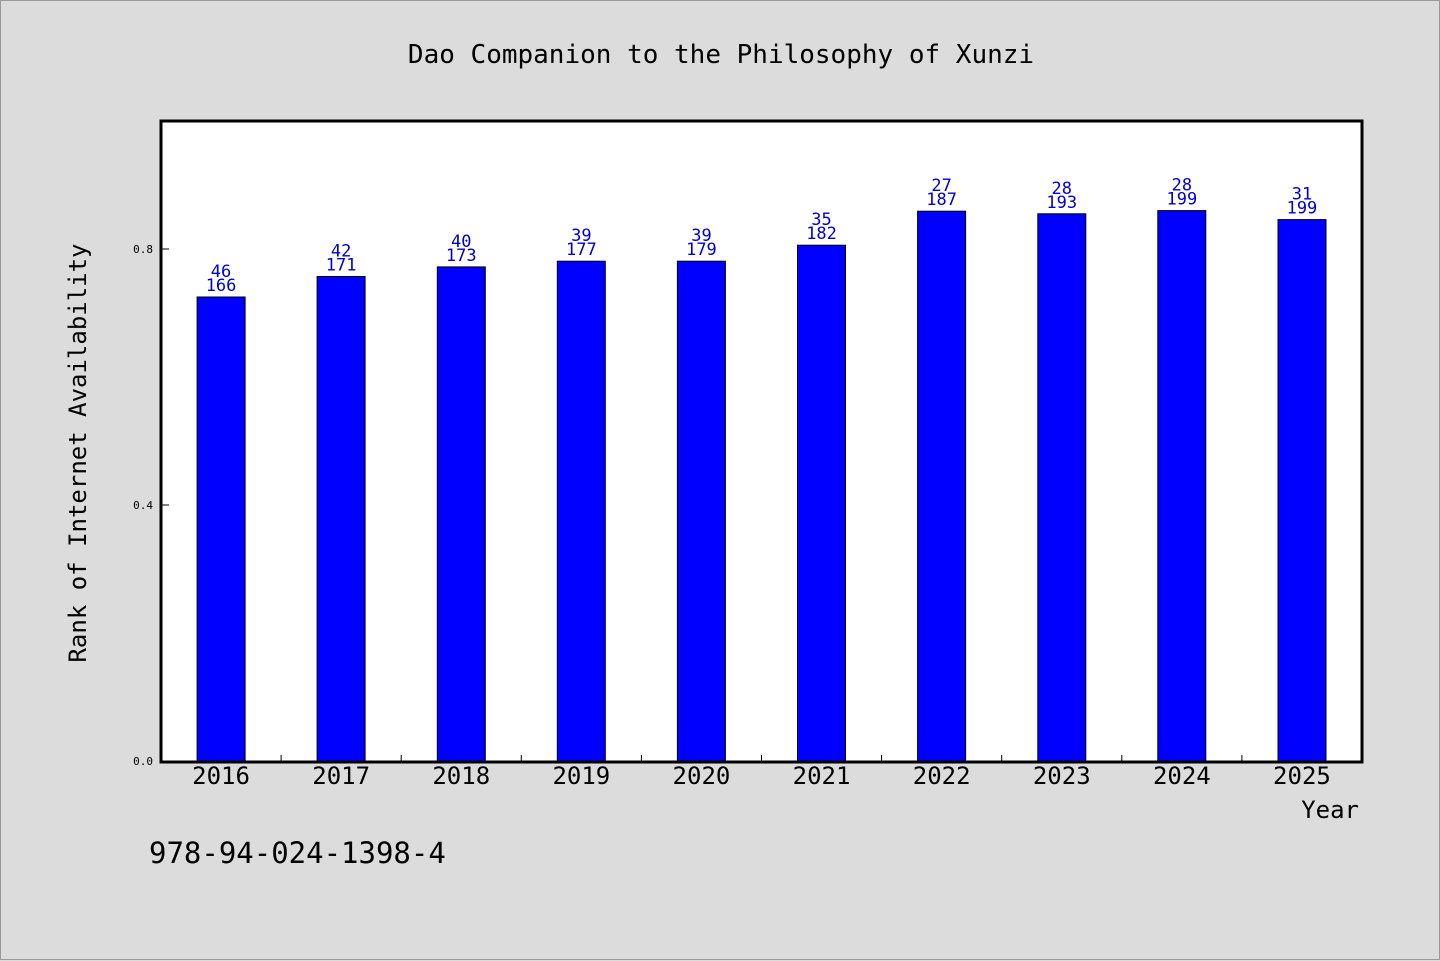 This screenshot has width=1440, height=961. Describe the element at coordinates (702, 776) in the screenshot. I see `x-tick-label-2020: 2020` at that location.